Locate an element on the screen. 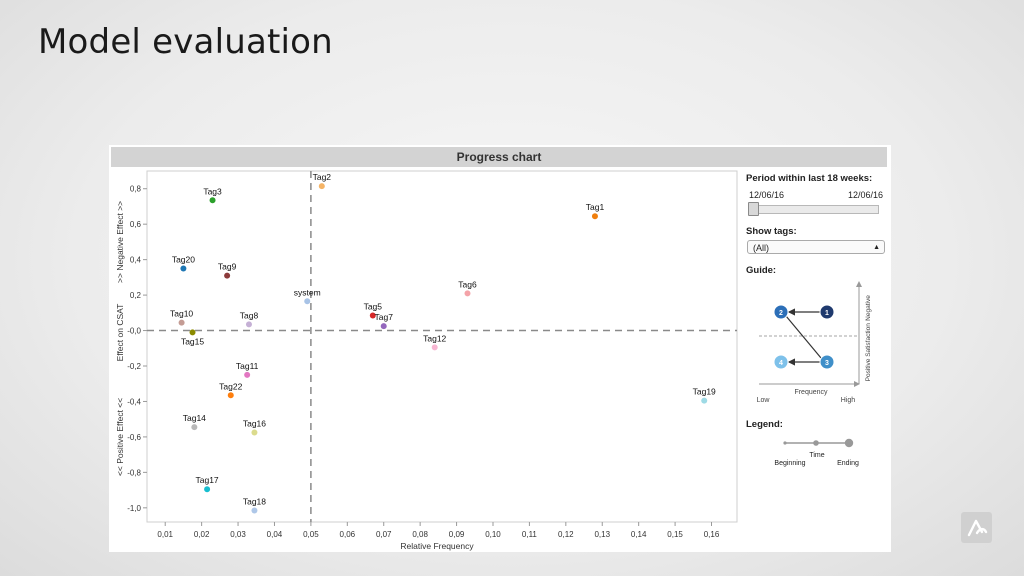  brand-logo is located at coordinates (976, 527).